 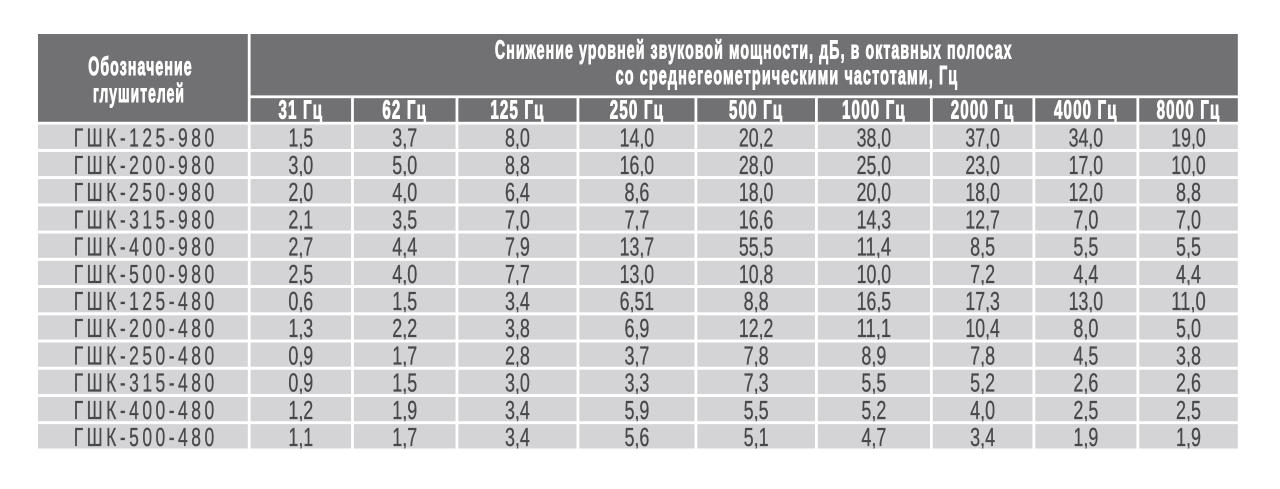 I want to click on svg-text: ГШК-400-980, so click(x=146, y=247).